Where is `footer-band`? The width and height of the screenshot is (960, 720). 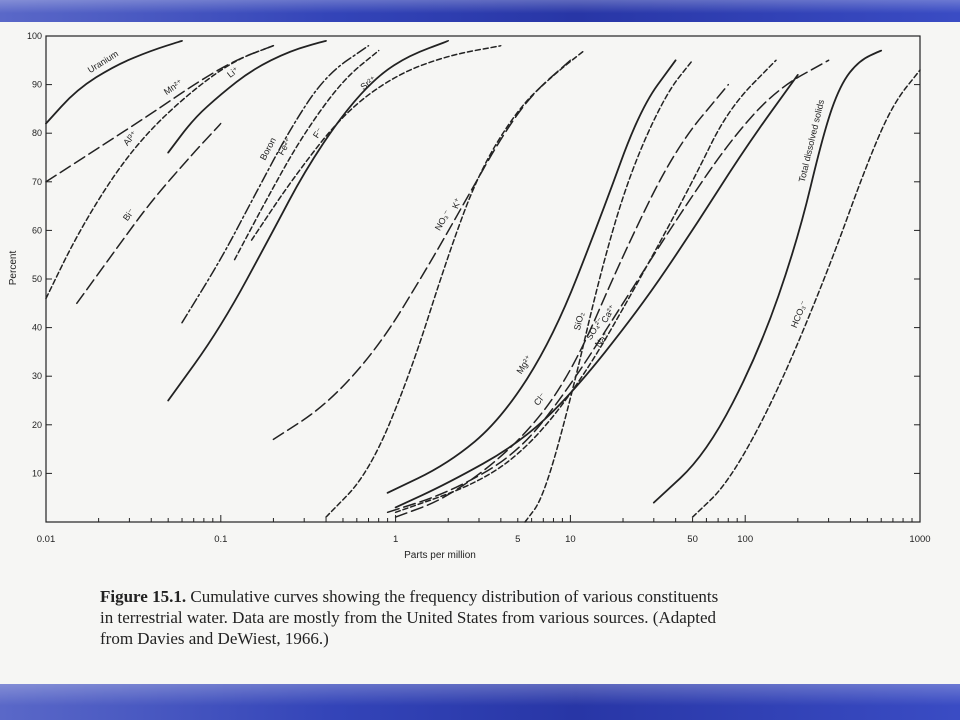 footer-band is located at coordinates (480, 702).